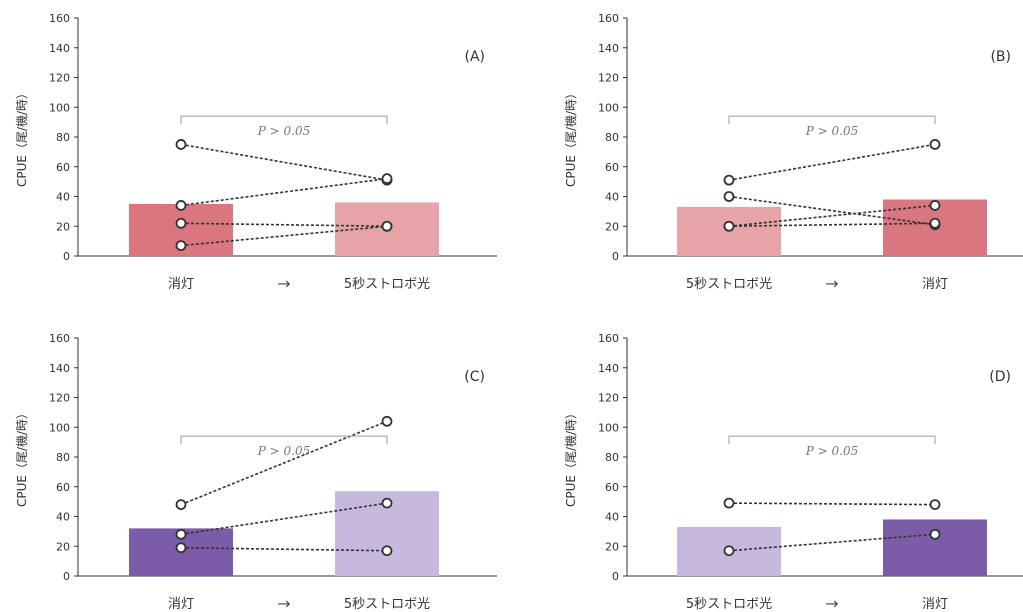 The image size is (1023, 612). Describe the element at coordinates (474, 57) in the screenshot. I see `panel-label: (A)` at that location.